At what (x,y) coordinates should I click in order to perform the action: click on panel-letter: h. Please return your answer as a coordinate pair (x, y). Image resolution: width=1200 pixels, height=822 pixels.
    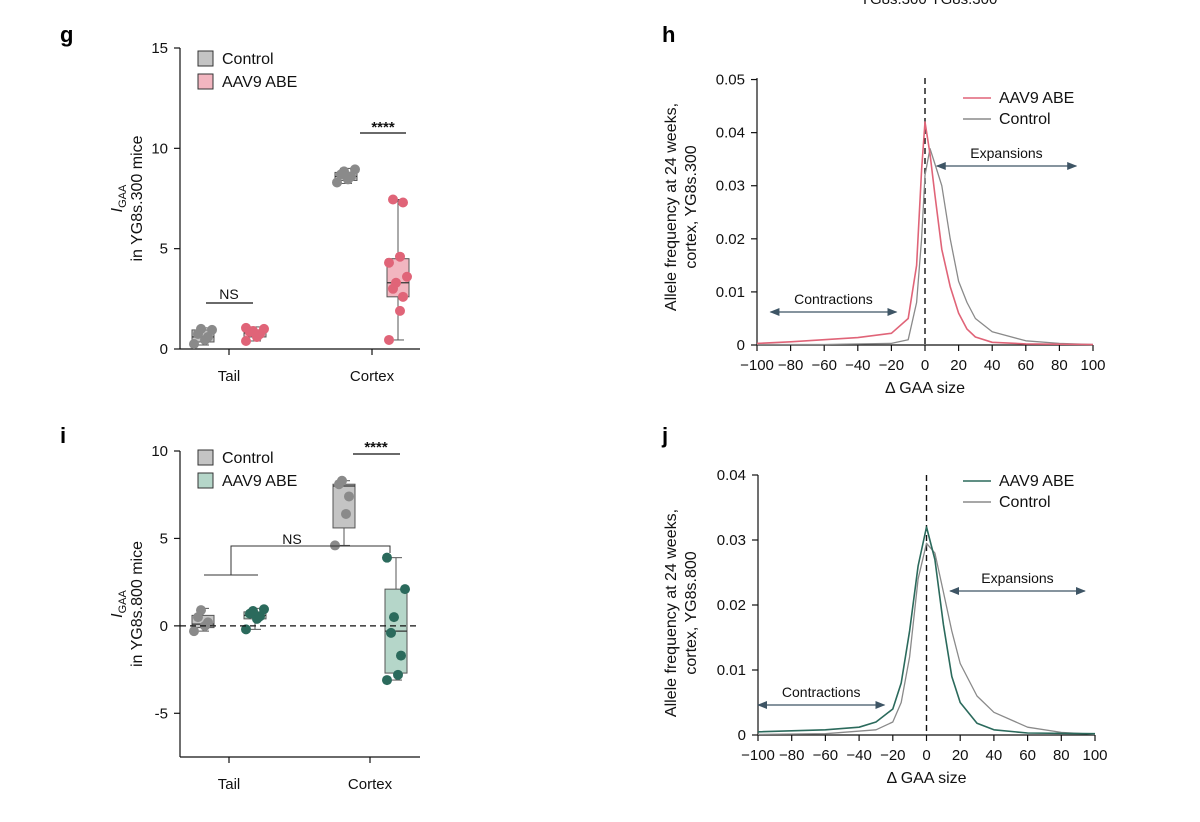
    Looking at the image, I should click on (668, 34).